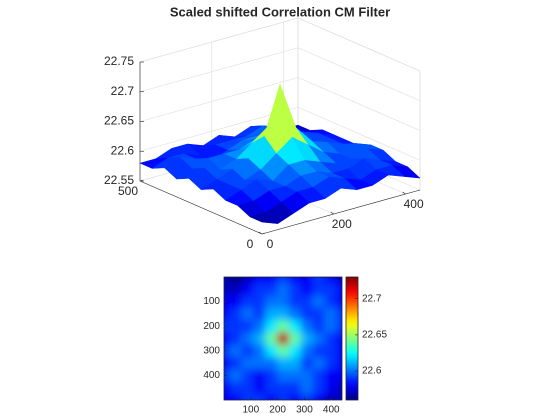 The width and height of the screenshot is (560, 420). I want to click on x-tick, so click(332, 213).